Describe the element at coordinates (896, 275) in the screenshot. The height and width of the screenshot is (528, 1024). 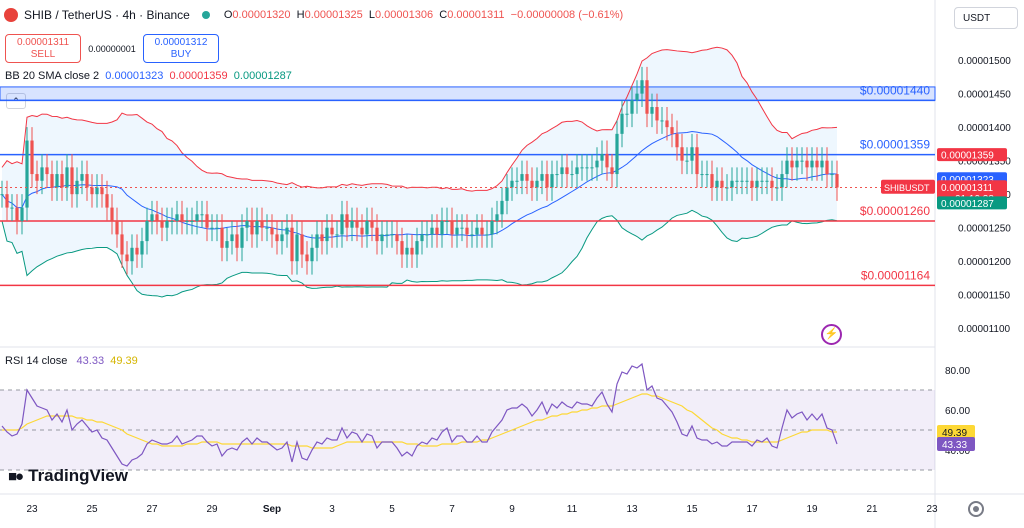
I see `level-label: $0.00001164` at that location.